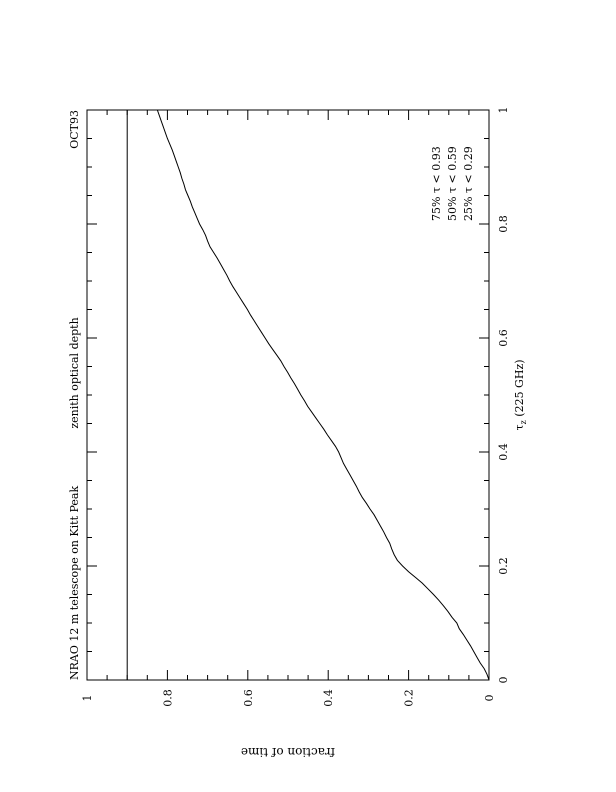  I want to click on annotation-50: 50% τ < 0.59, so click(452, 183).